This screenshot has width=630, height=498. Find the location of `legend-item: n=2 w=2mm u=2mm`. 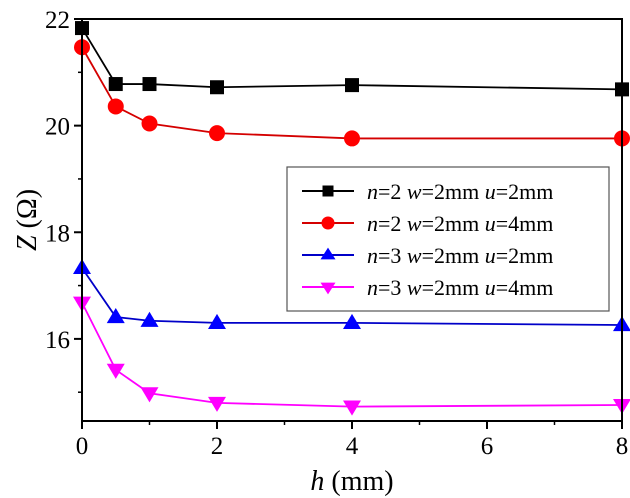

legend-item: n=2 w=2mm u=2mm is located at coordinates (427, 191).